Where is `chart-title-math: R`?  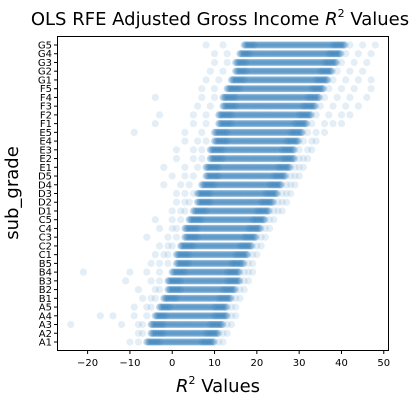
chart-title-math: R is located at coordinates (331, 19).